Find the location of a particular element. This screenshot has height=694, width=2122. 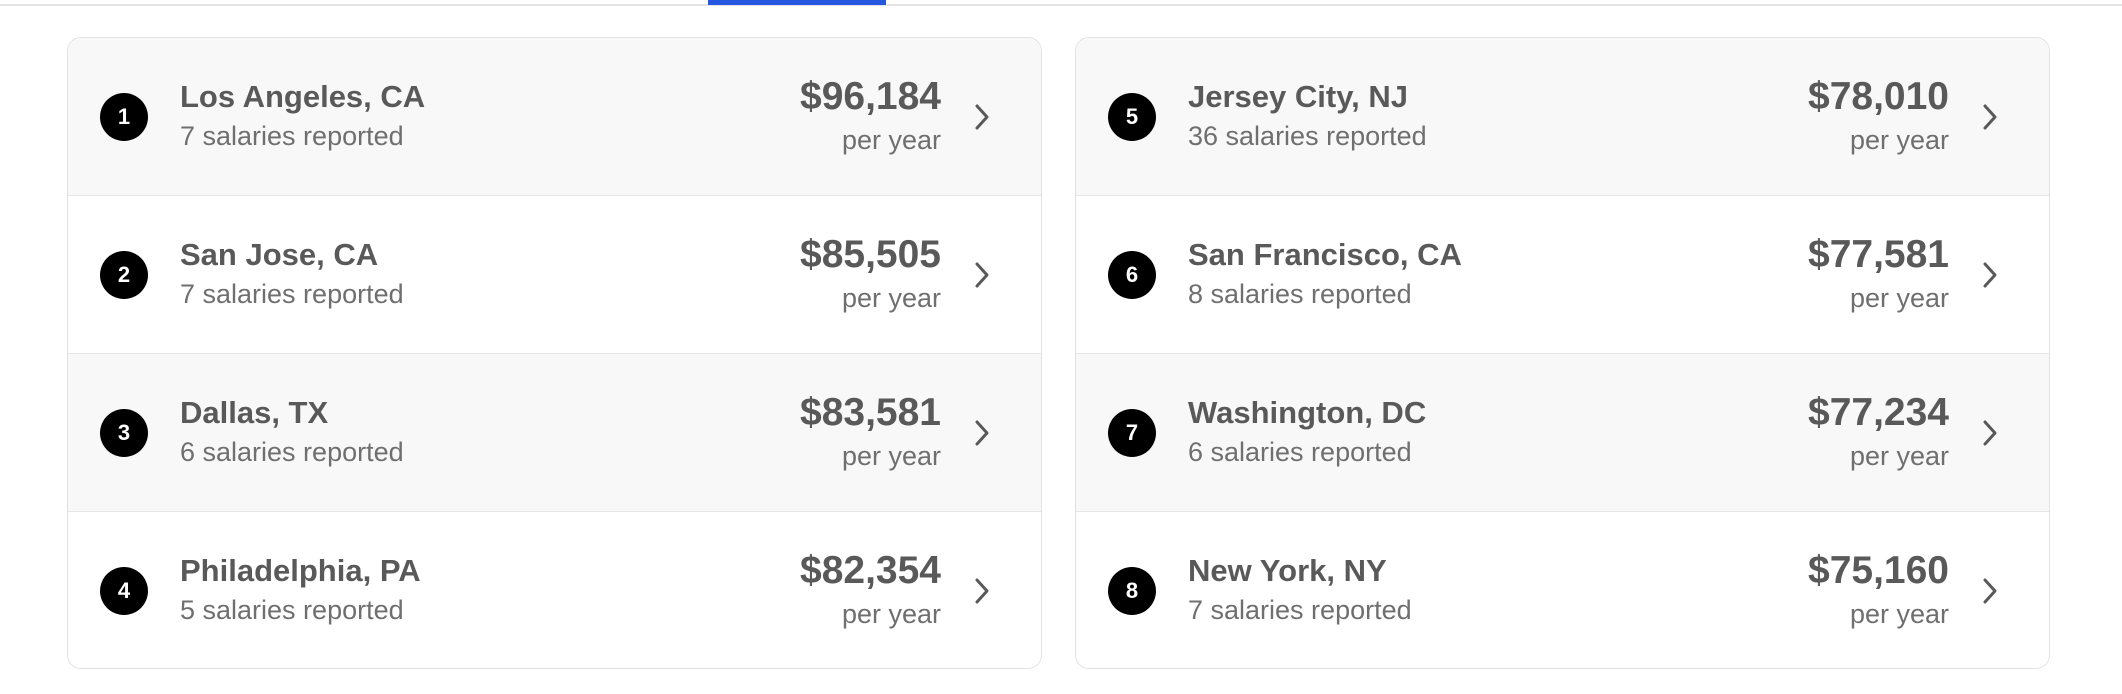

active-tab-indicator is located at coordinates (797, 2).